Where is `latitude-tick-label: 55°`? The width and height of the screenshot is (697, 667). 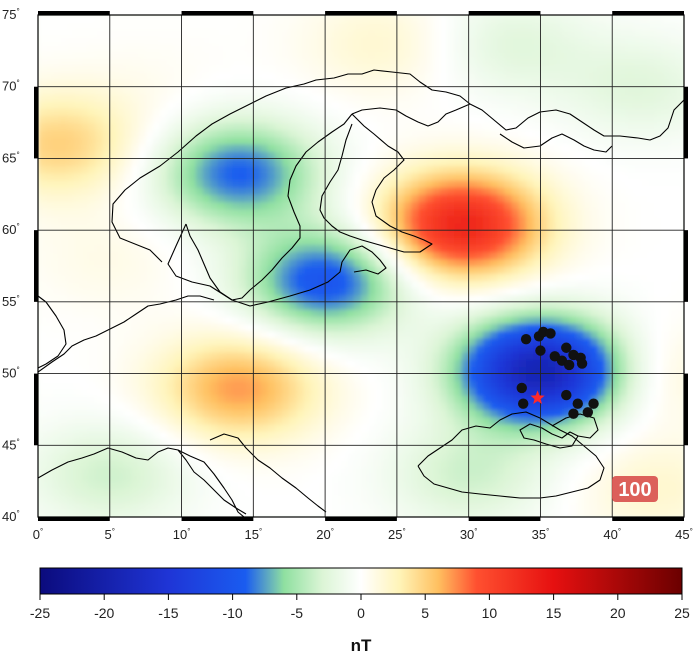 latitude-tick-label: 55° is located at coordinates (11, 301).